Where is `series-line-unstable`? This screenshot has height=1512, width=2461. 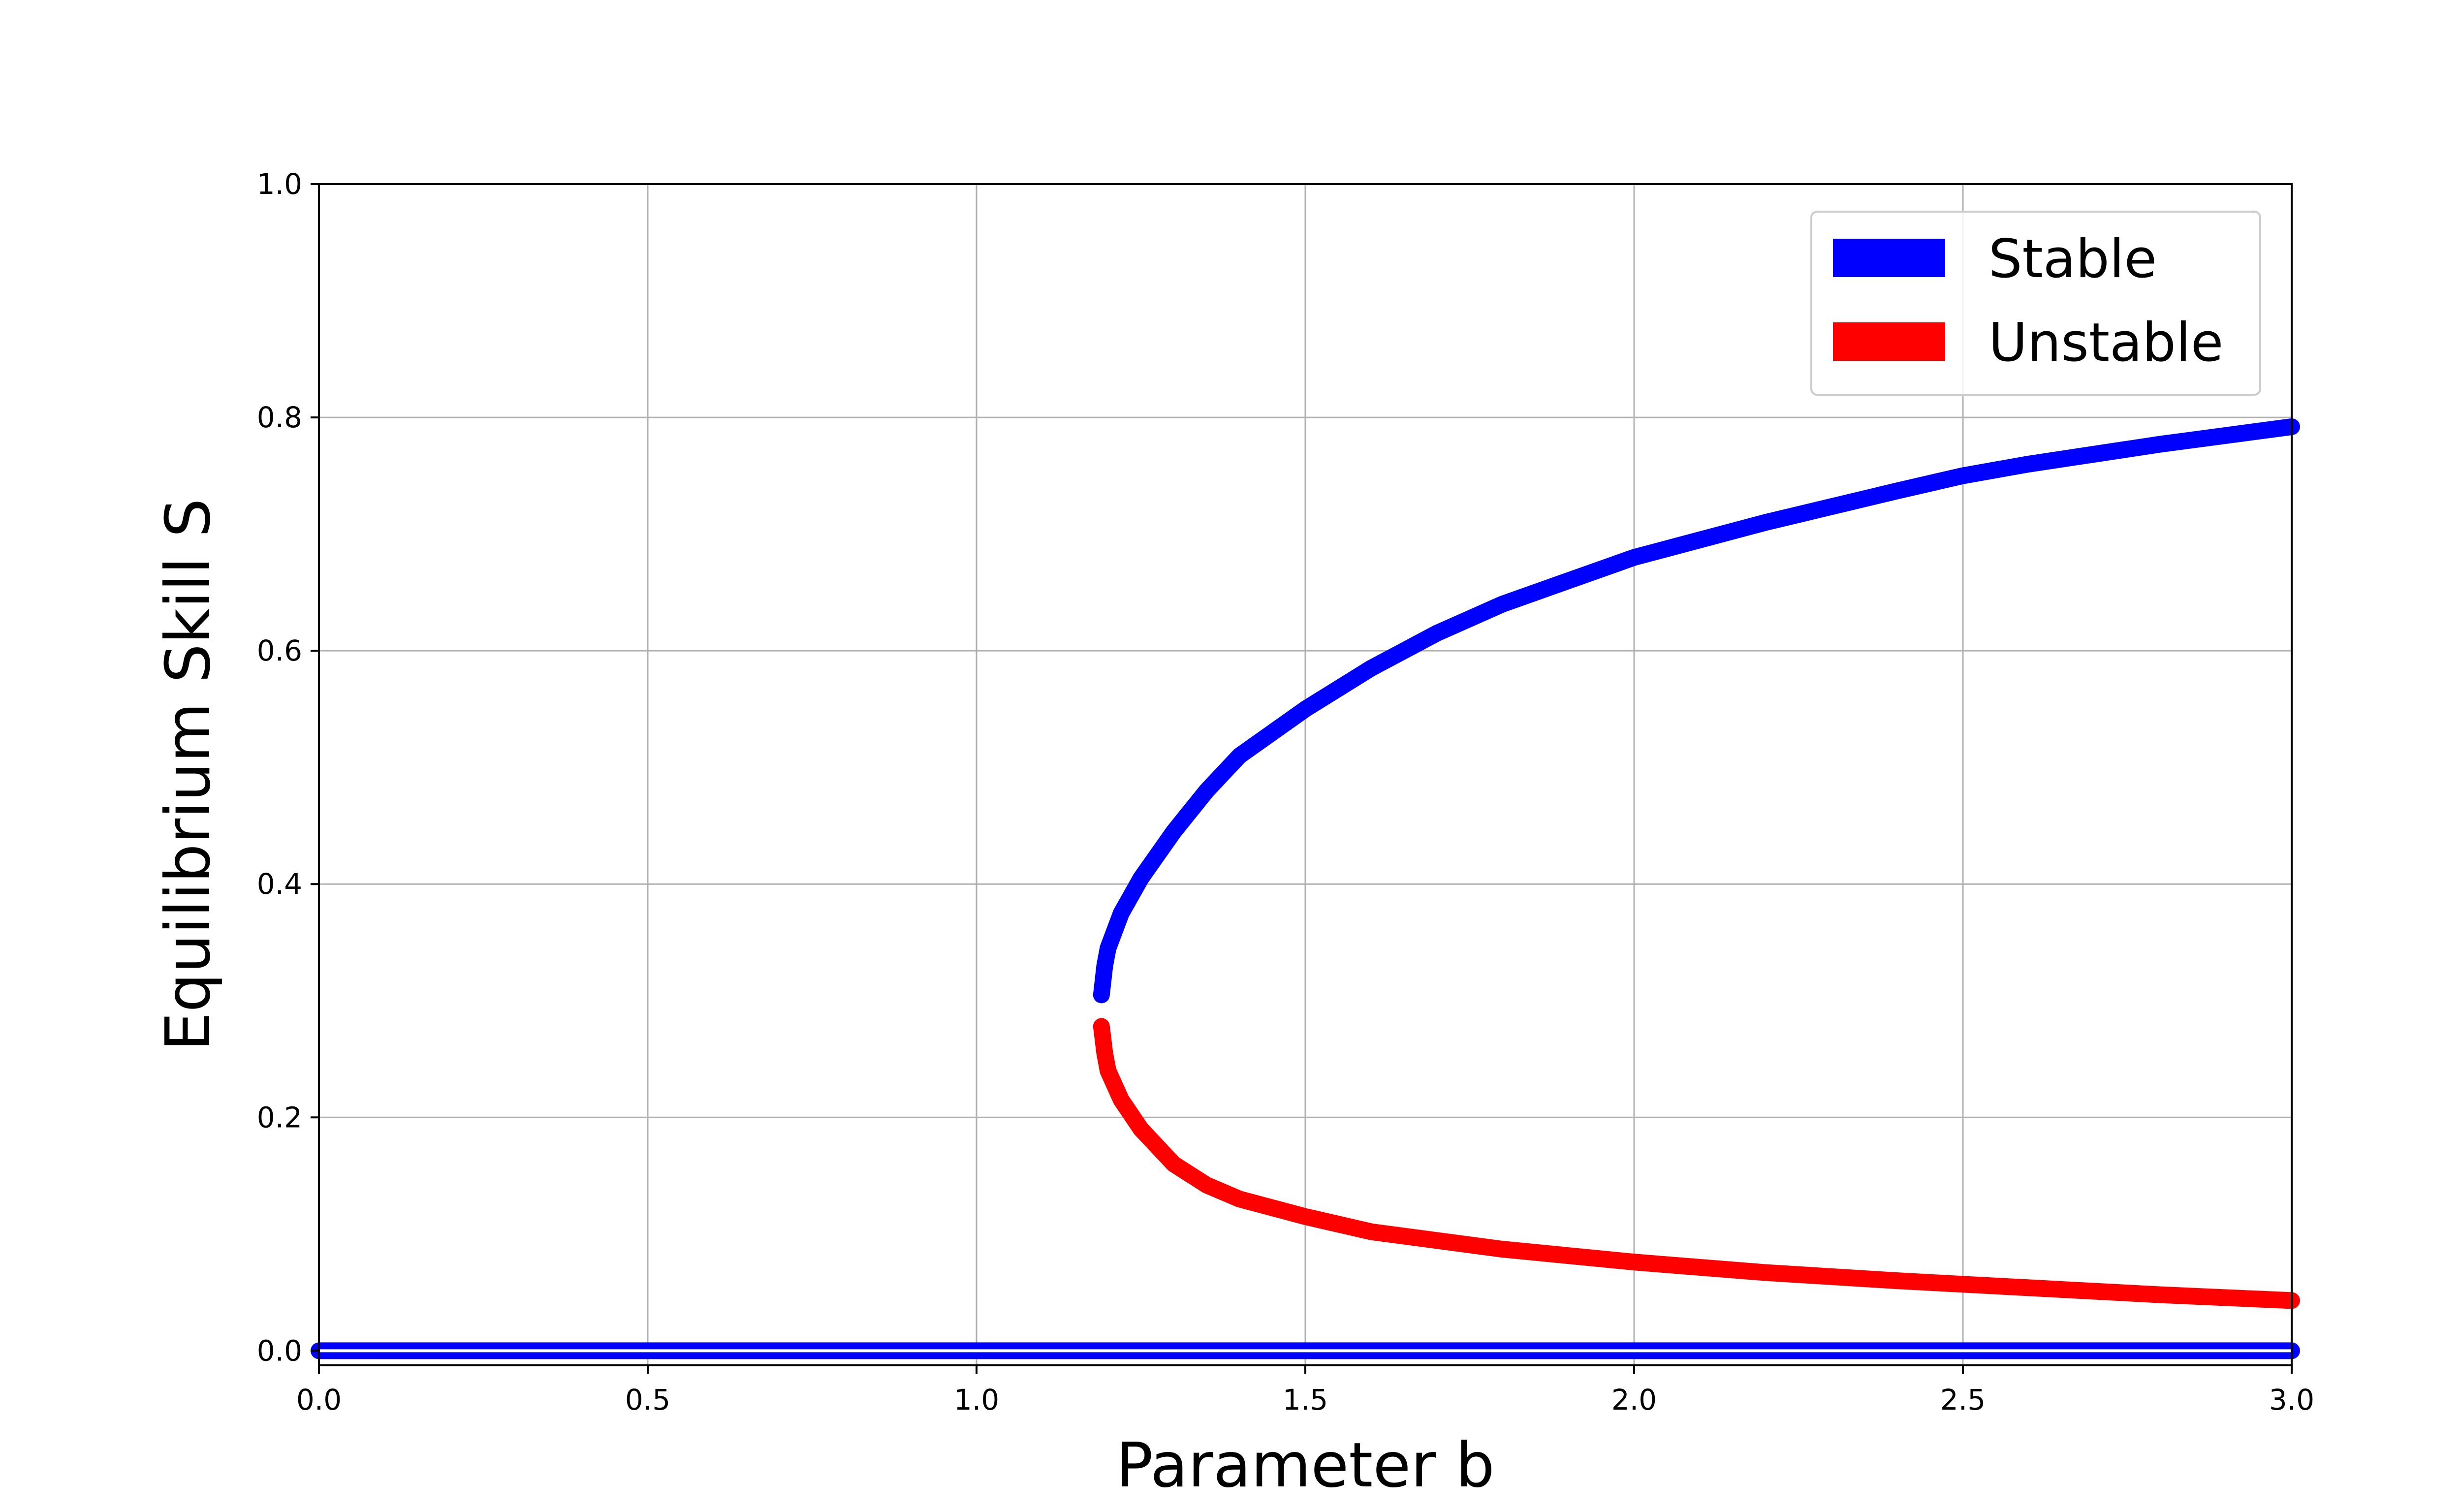 series-line-unstable is located at coordinates (1696, 1163).